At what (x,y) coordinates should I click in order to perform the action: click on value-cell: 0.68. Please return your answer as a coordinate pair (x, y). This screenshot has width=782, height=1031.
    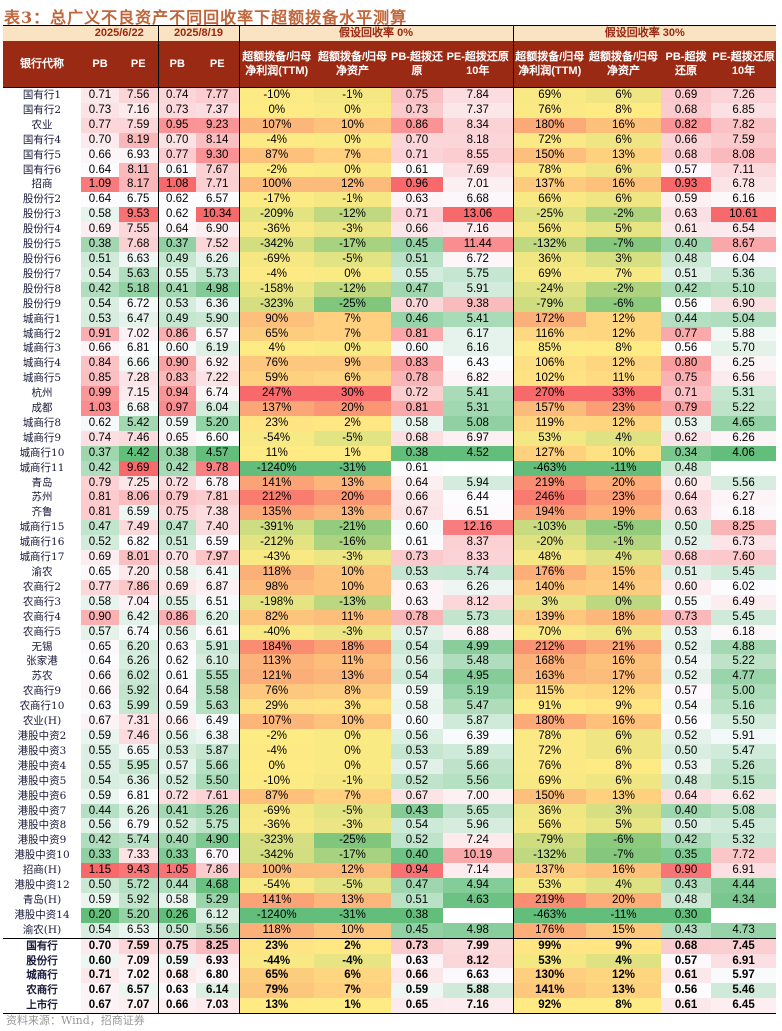
    Looking at the image, I should click on (176, 976).